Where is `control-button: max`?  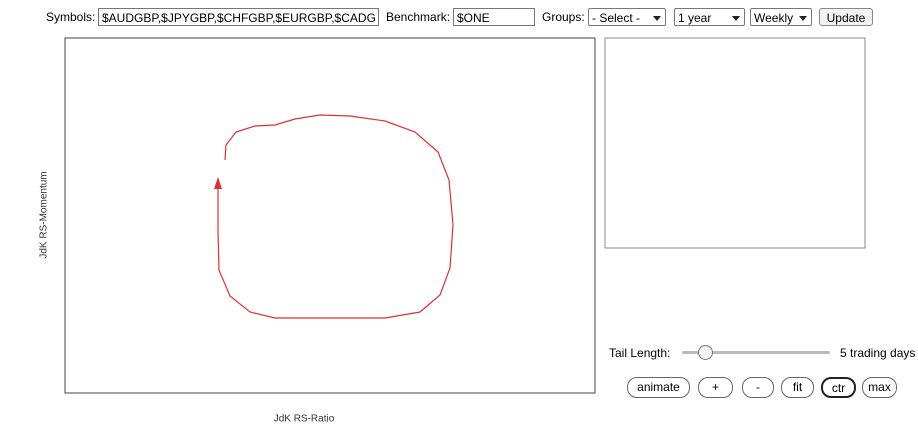 control-button: max is located at coordinates (879, 387).